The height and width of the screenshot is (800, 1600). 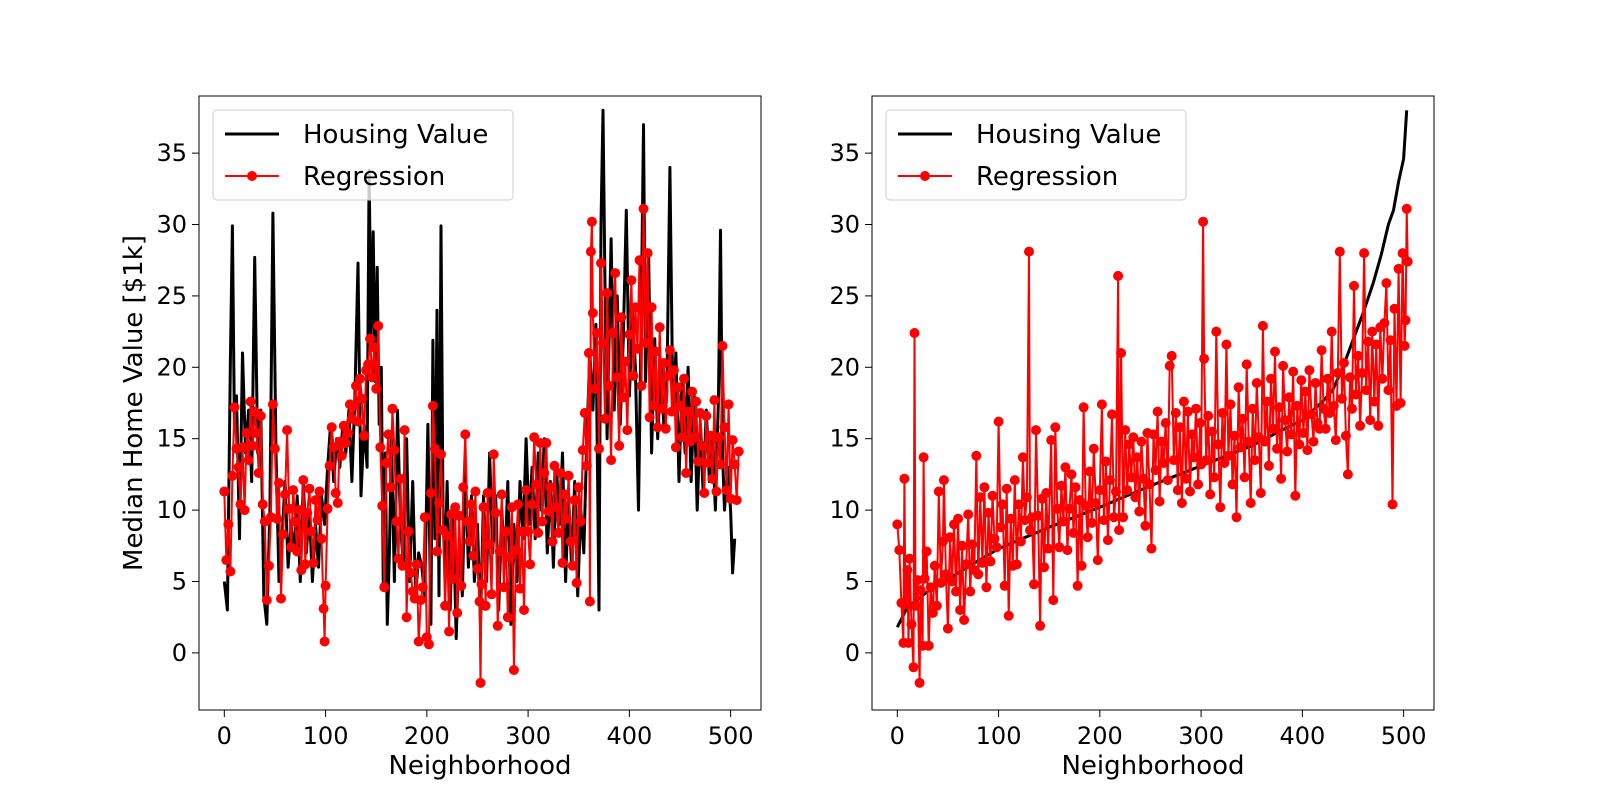 I want to click on x-tick-label: 400, so click(x=1302, y=736).